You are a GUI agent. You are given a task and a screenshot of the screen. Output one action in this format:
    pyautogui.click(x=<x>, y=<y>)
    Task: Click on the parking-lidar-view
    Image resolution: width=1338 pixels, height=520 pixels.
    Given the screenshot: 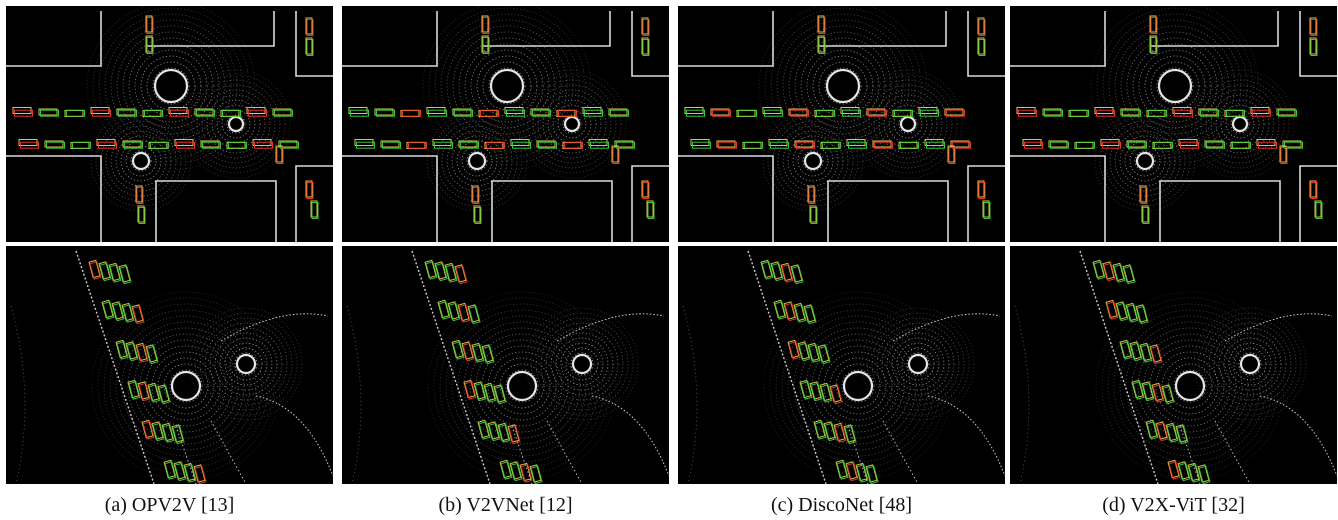 What is the action you would take?
    pyautogui.click(x=169, y=365)
    